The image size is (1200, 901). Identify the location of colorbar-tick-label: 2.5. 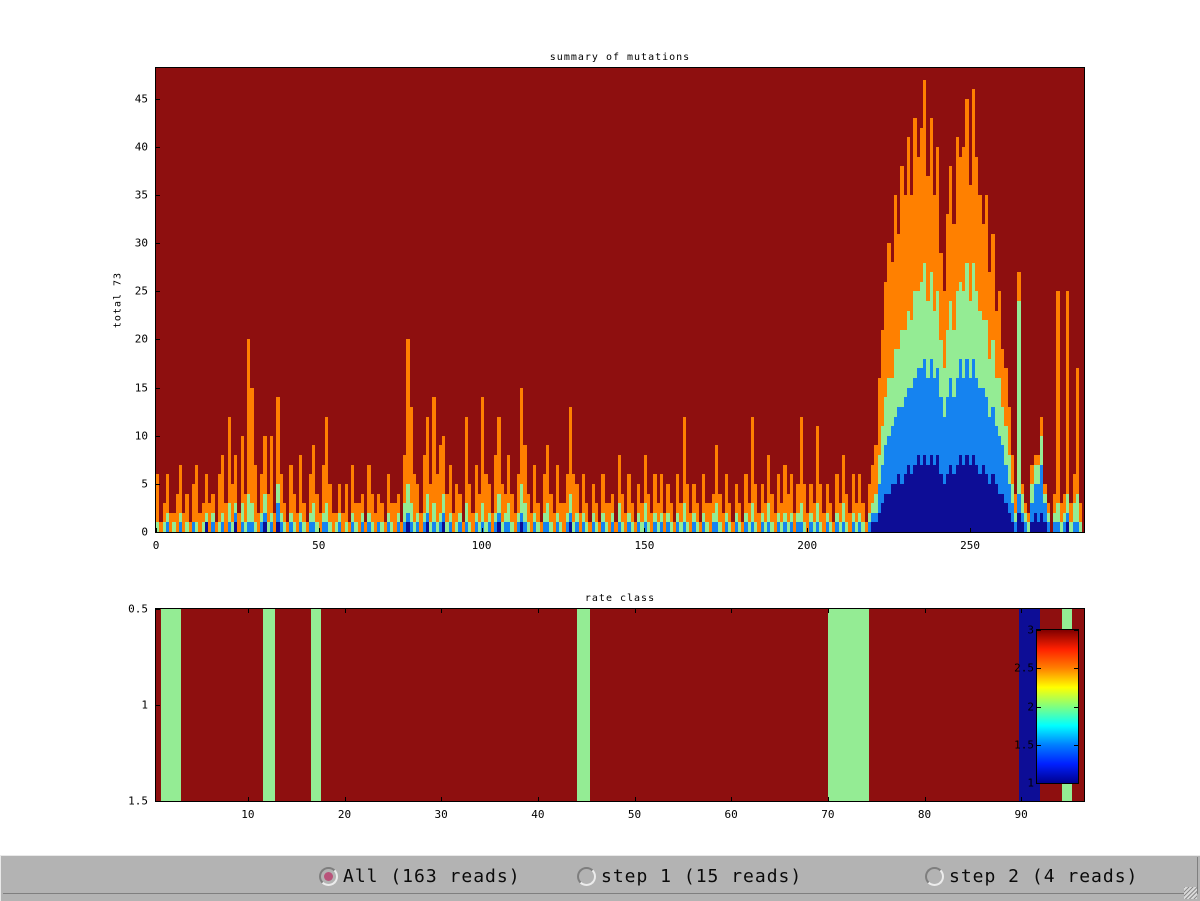
(1024, 668).